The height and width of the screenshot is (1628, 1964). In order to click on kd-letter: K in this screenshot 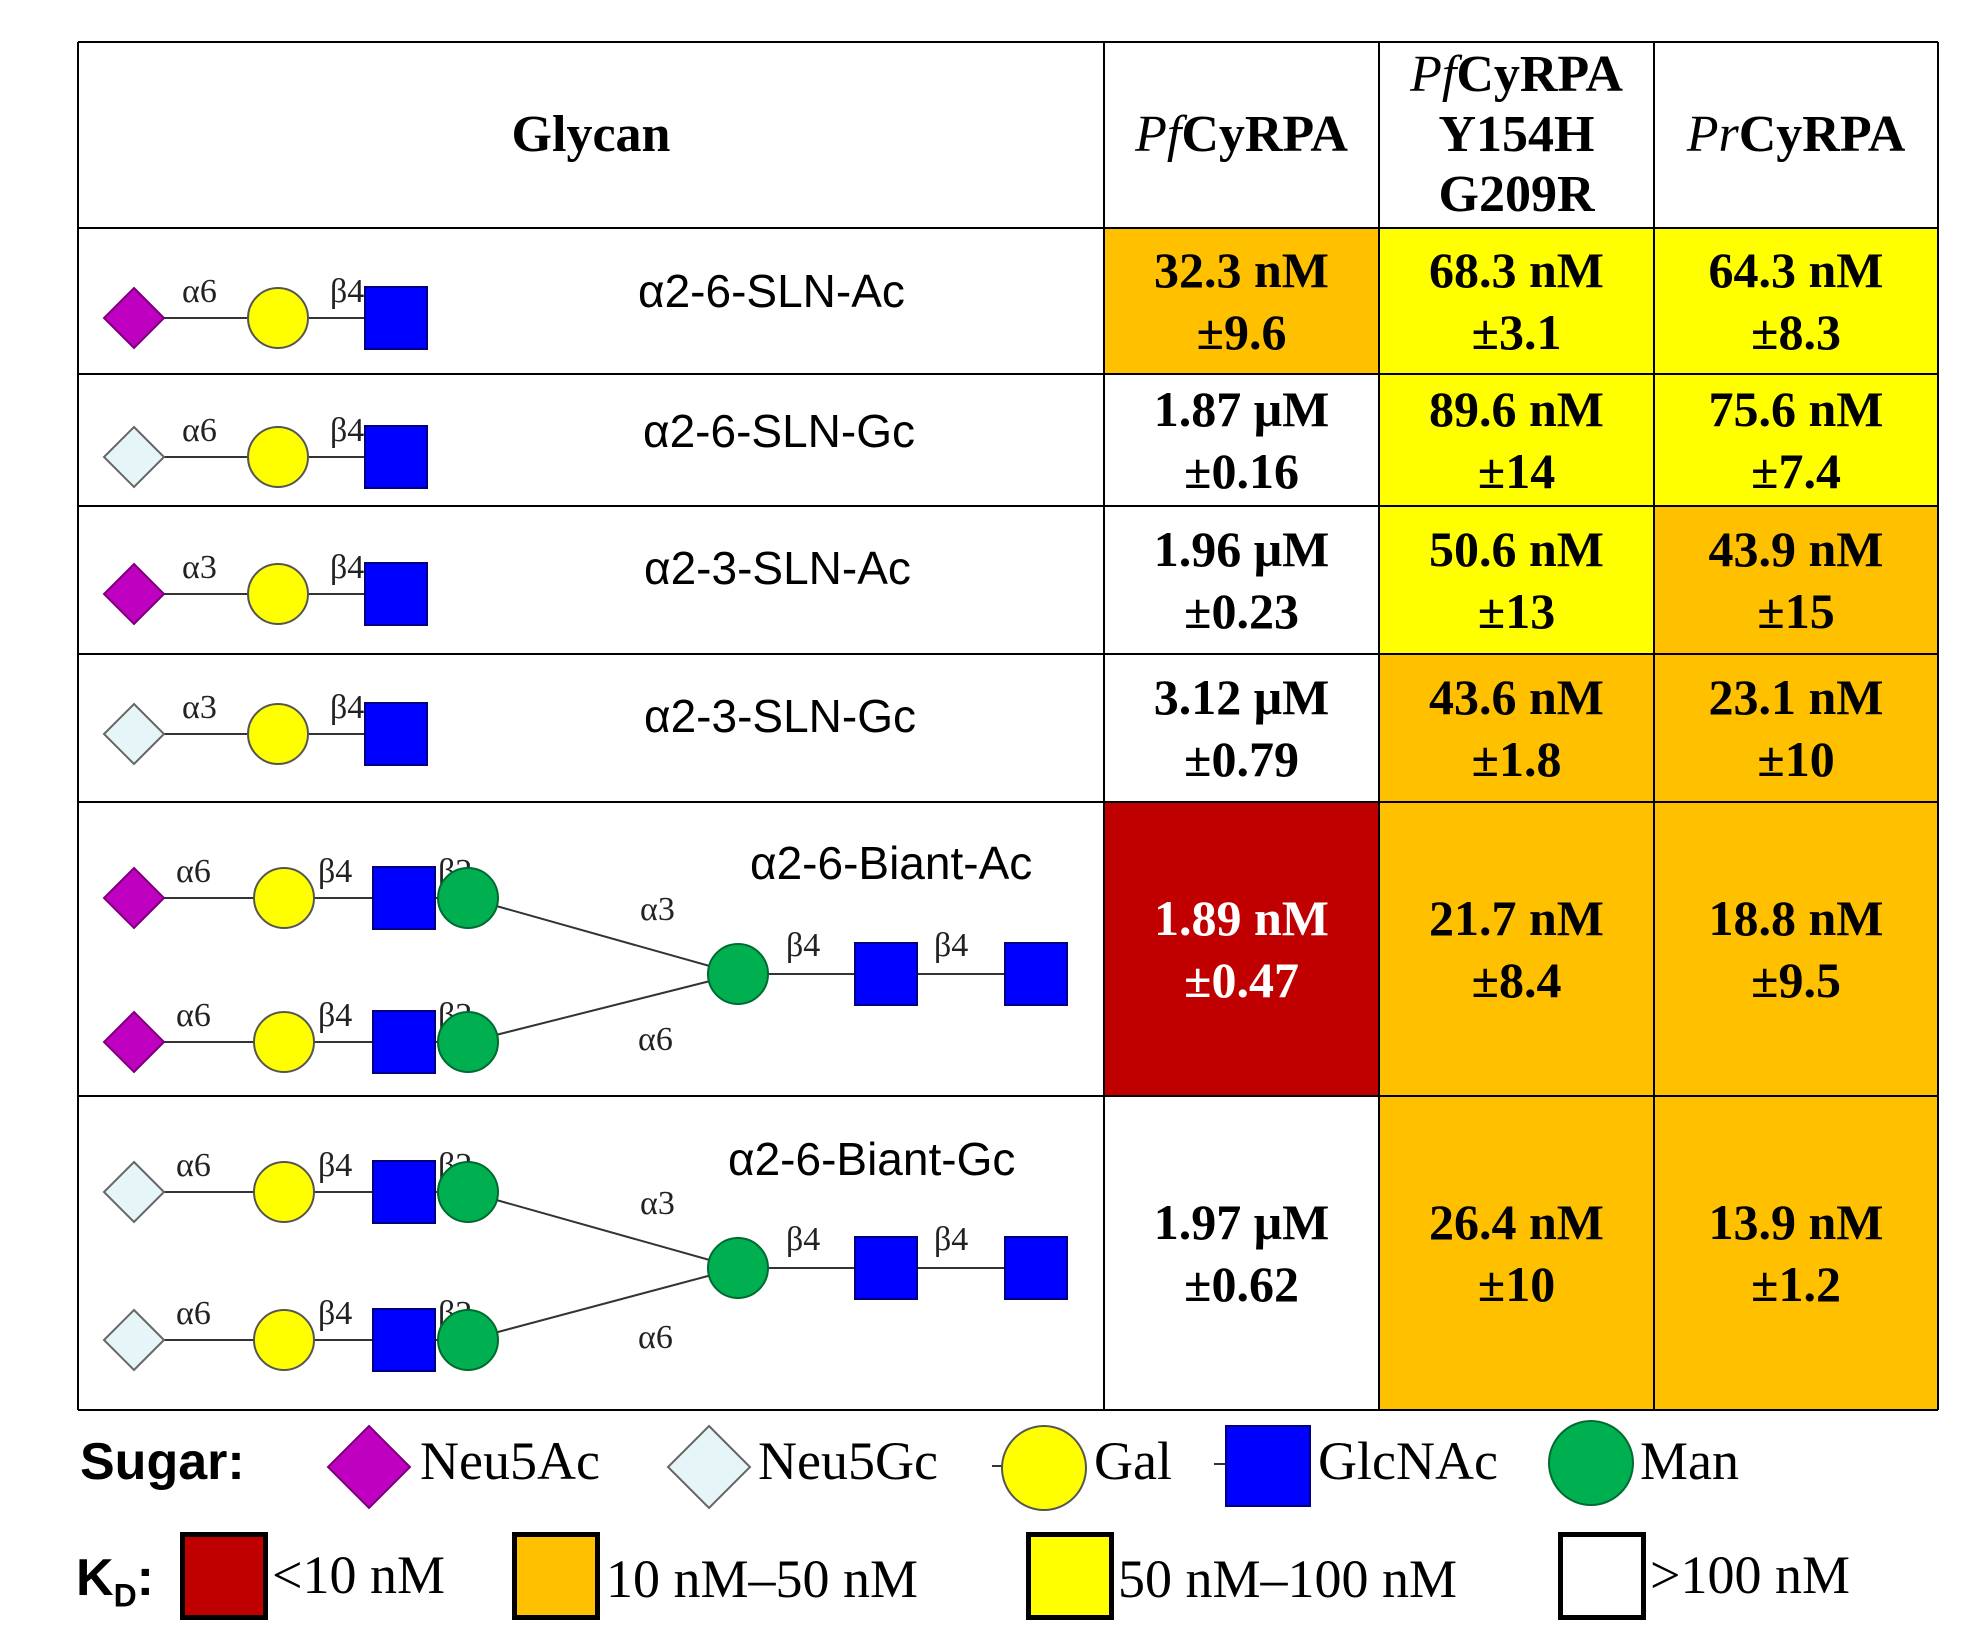, I will do `click(95, 1578)`.